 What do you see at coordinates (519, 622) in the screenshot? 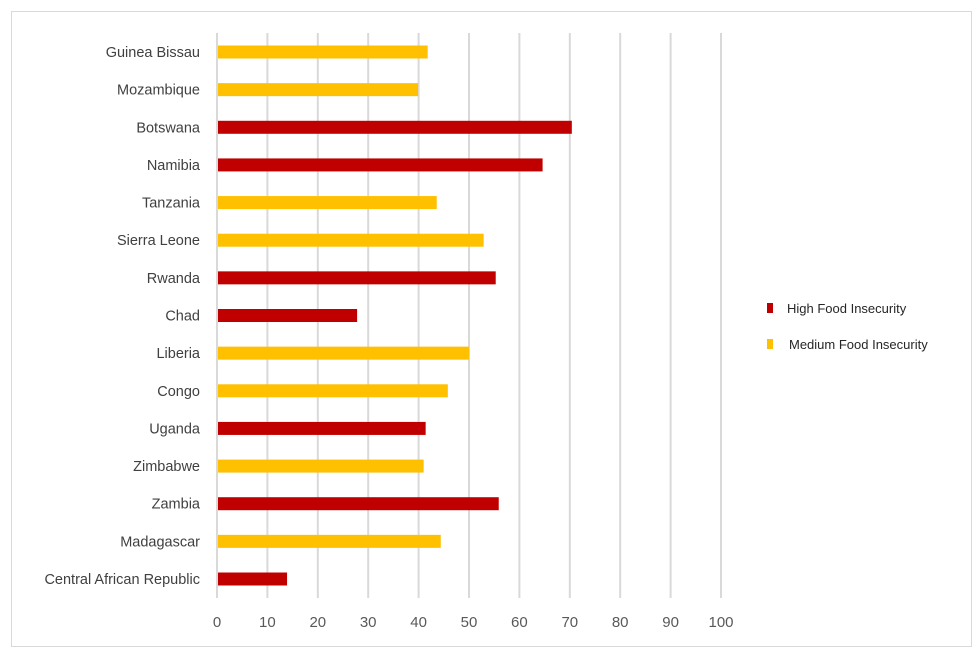
I see `x-tick-label: 60` at bounding box center [519, 622].